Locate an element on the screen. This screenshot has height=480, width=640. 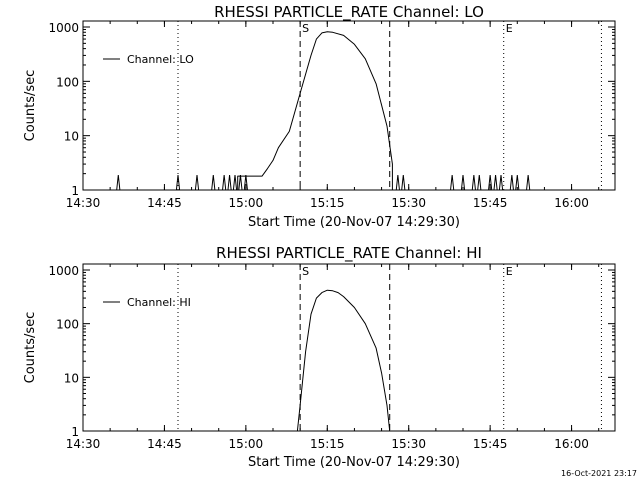
series-line-channel-hi is located at coordinates (343, 360).